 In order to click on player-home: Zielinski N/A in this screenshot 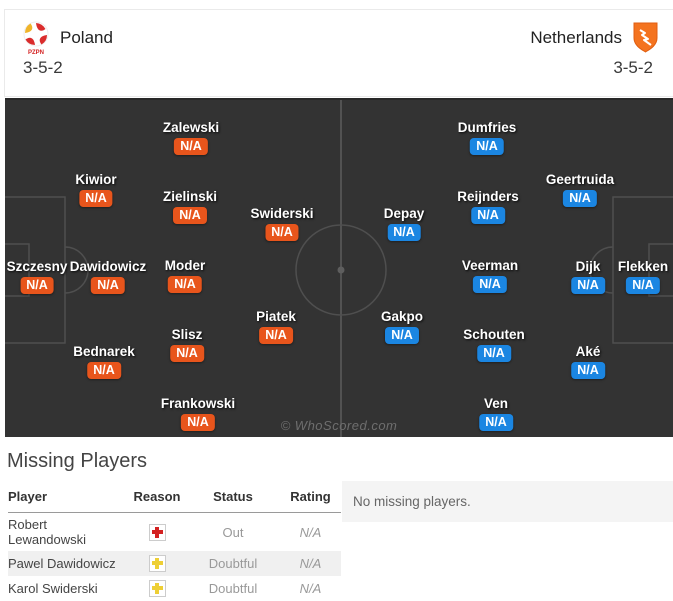, I will do `click(190, 207)`.